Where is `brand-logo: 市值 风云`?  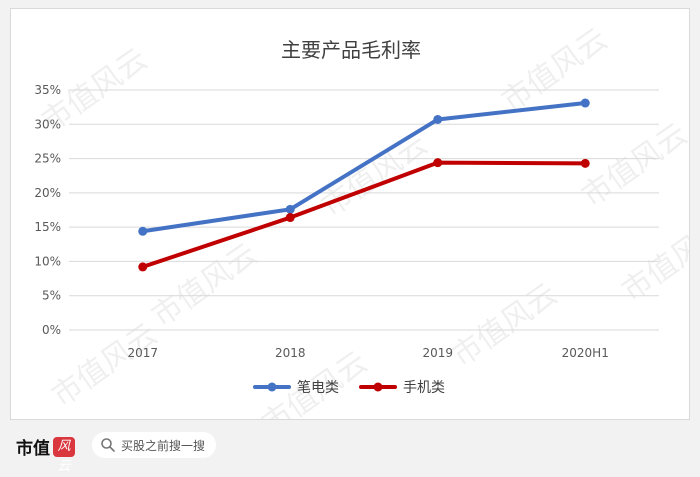
brand-logo: 市值 风云 is located at coordinates (45, 454).